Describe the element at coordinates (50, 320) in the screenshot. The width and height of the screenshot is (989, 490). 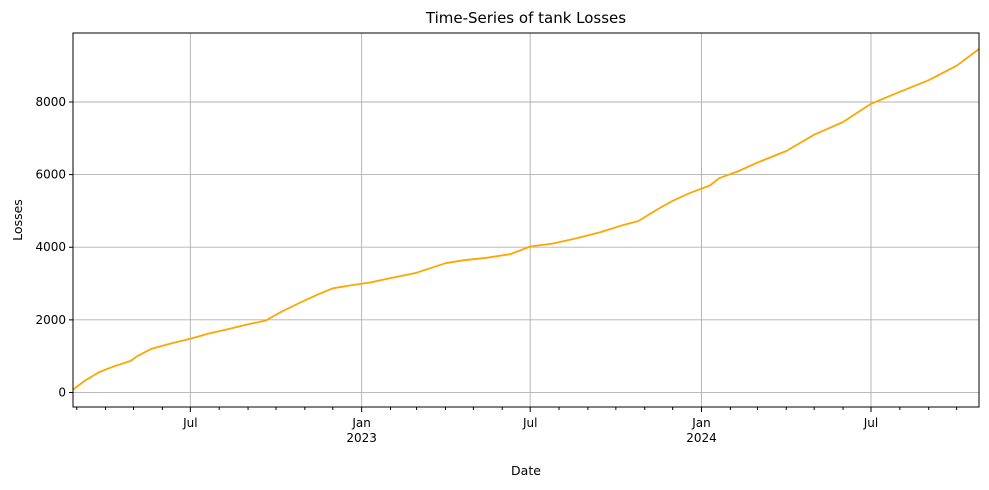
I see `y-tick-label: 2000` at that location.